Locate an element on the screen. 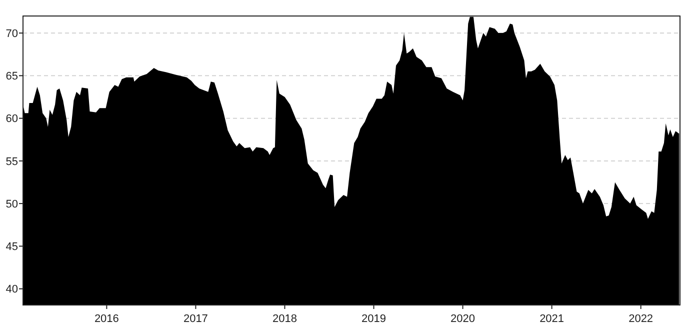 The image size is (700, 335). x-tick-label: 2021 is located at coordinates (552, 319).